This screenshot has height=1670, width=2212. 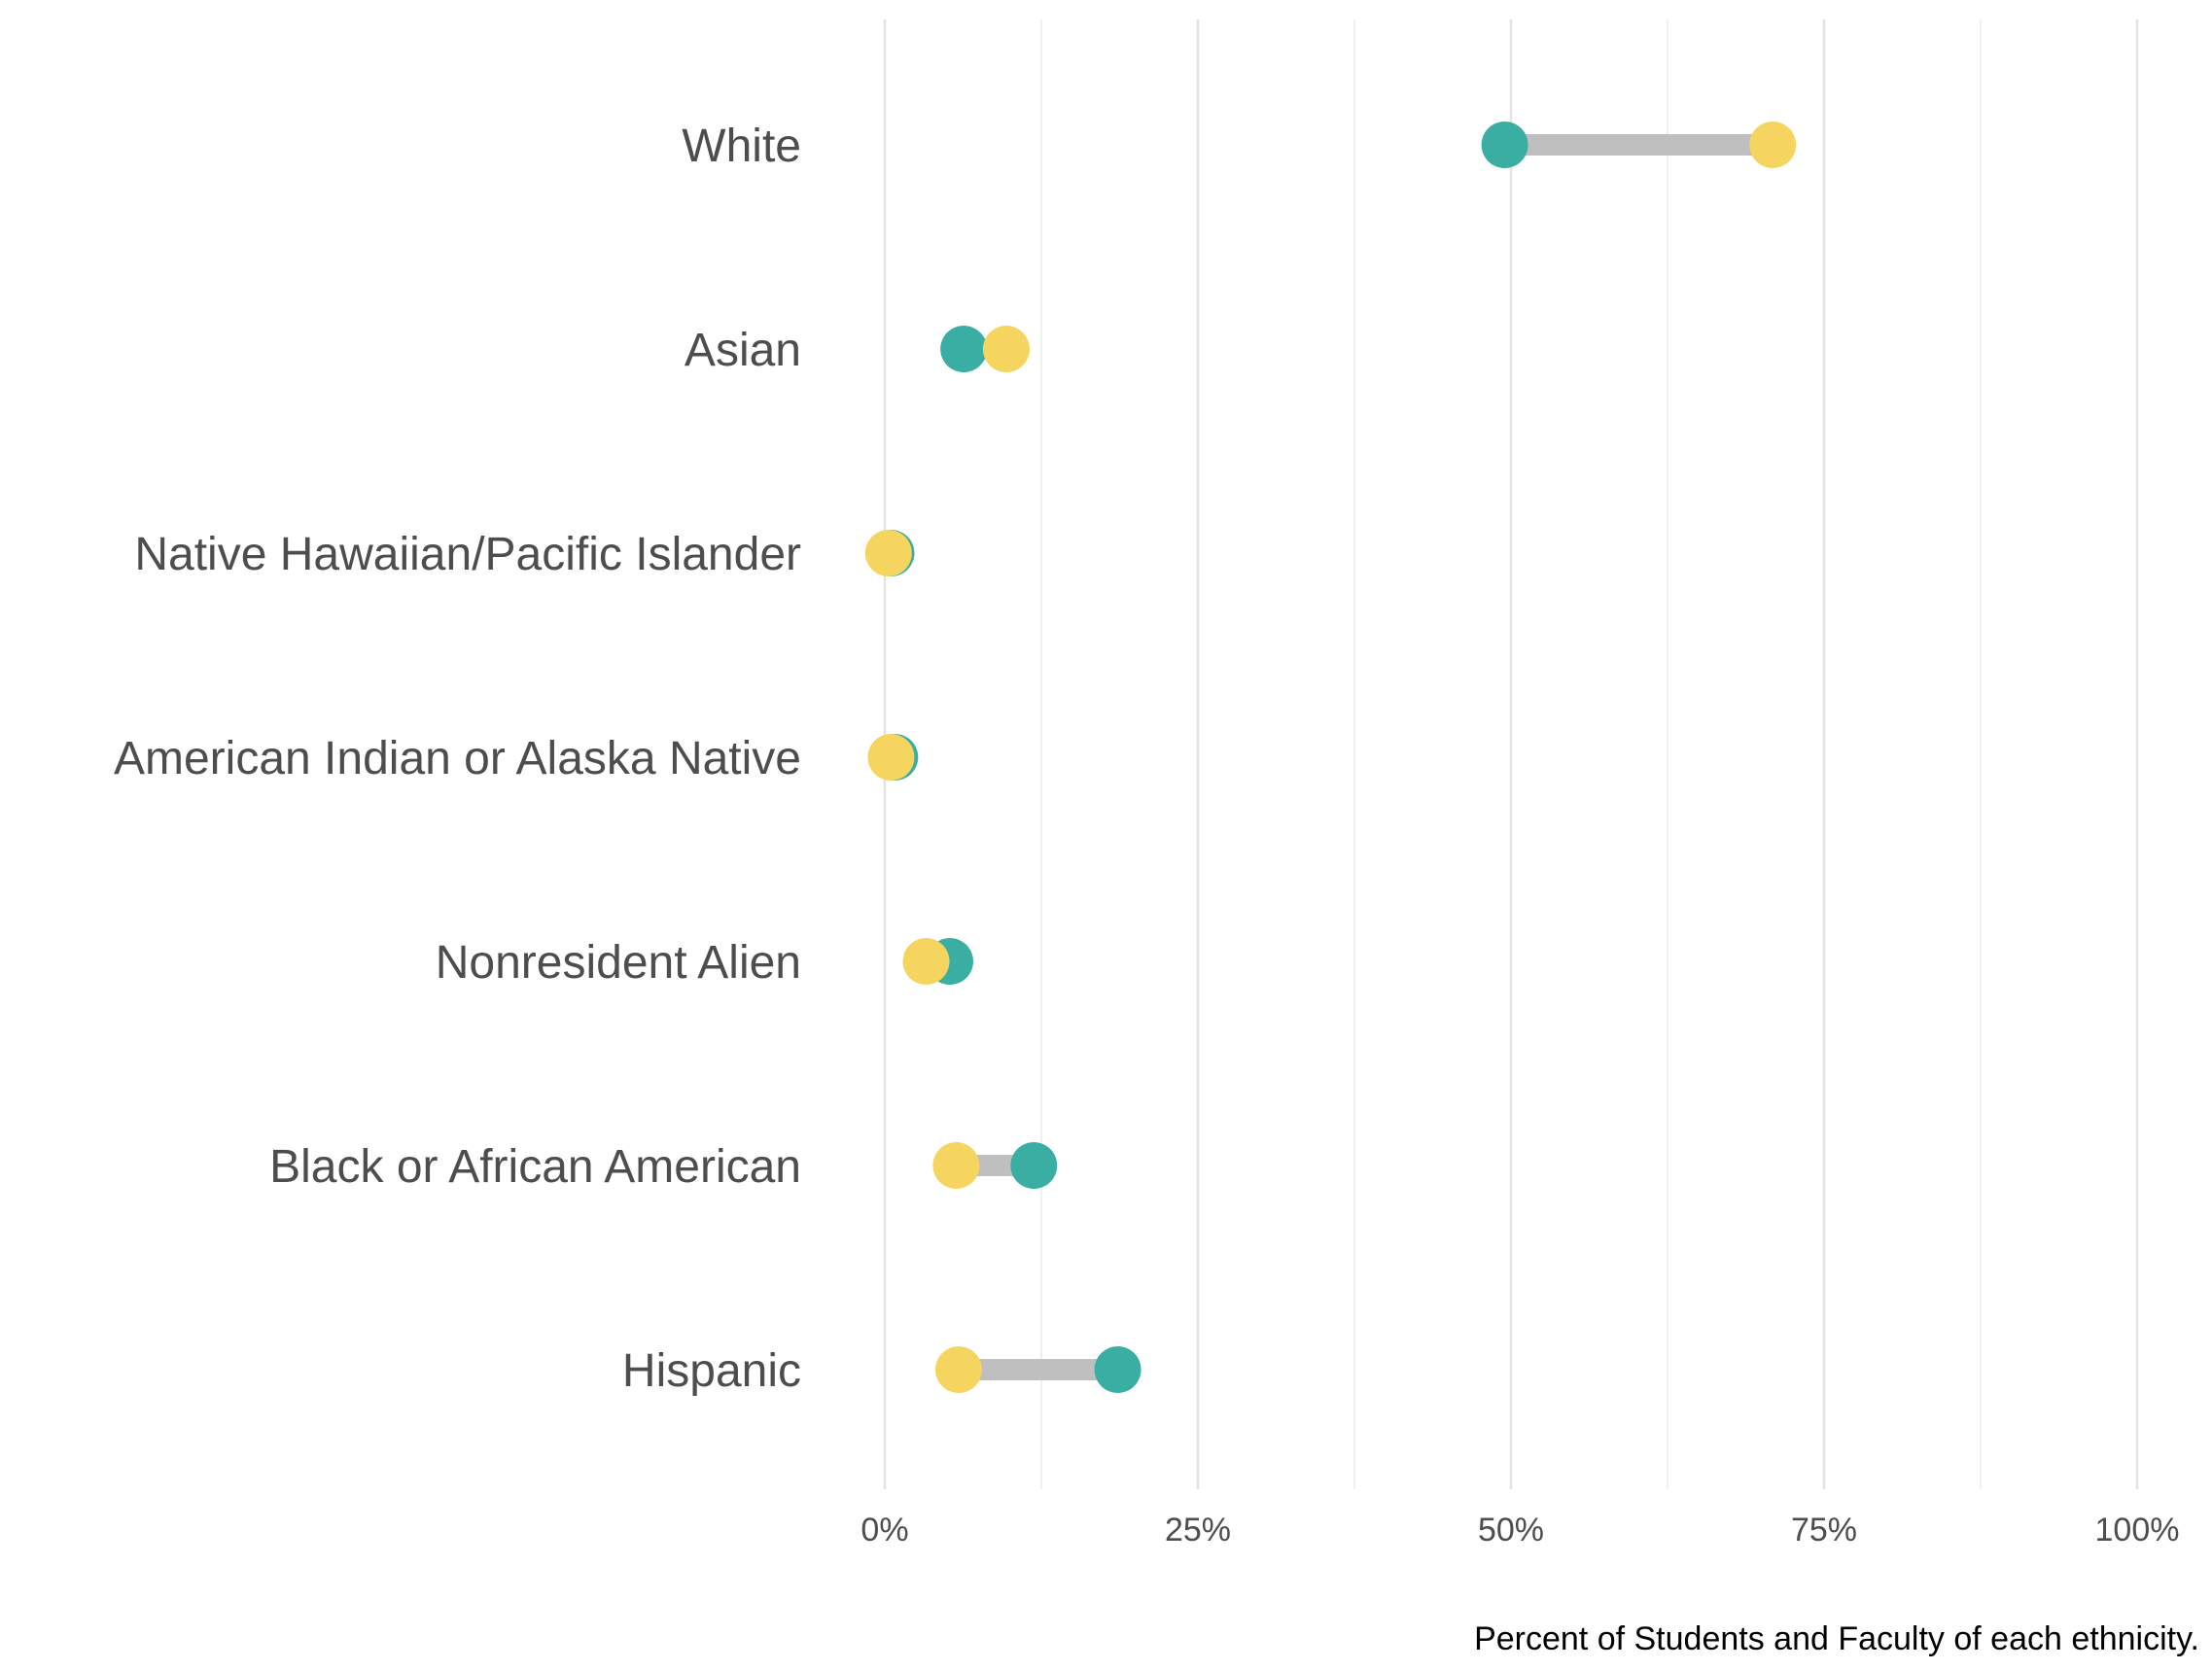 I want to click on x-tick-labels: 0% 25% 50% 75% 100%, so click(x=1519, y=1530).